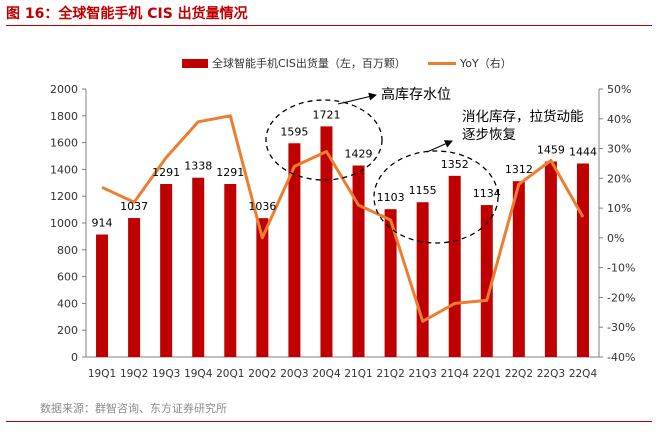  I want to click on y-left-tick-label: 1200, so click(64, 196).